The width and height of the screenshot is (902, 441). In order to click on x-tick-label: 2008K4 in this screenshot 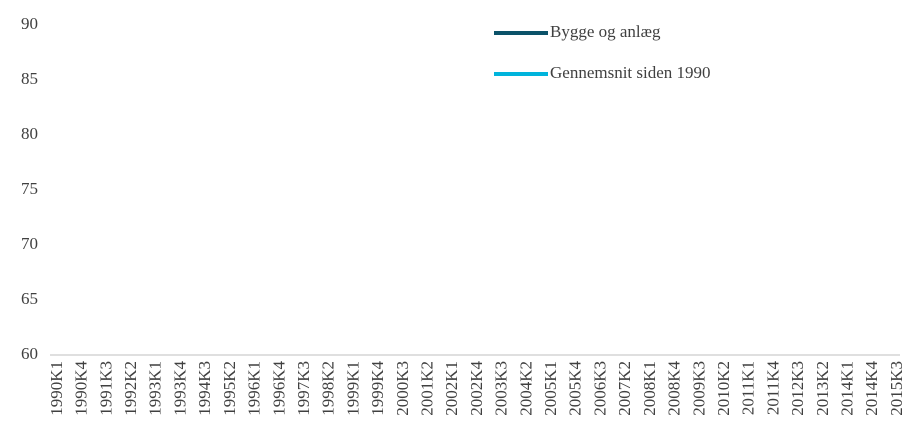, I will do `click(674, 388)`.